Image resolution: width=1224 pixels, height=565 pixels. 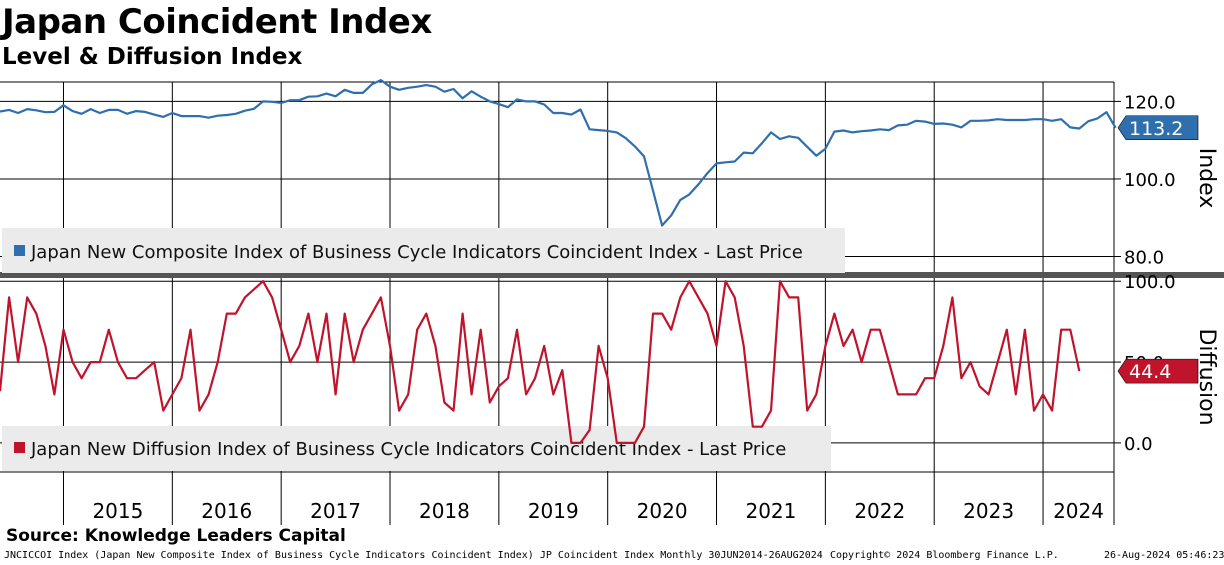 I want to click on diffusion-last-value-box, so click(x=1158, y=371).